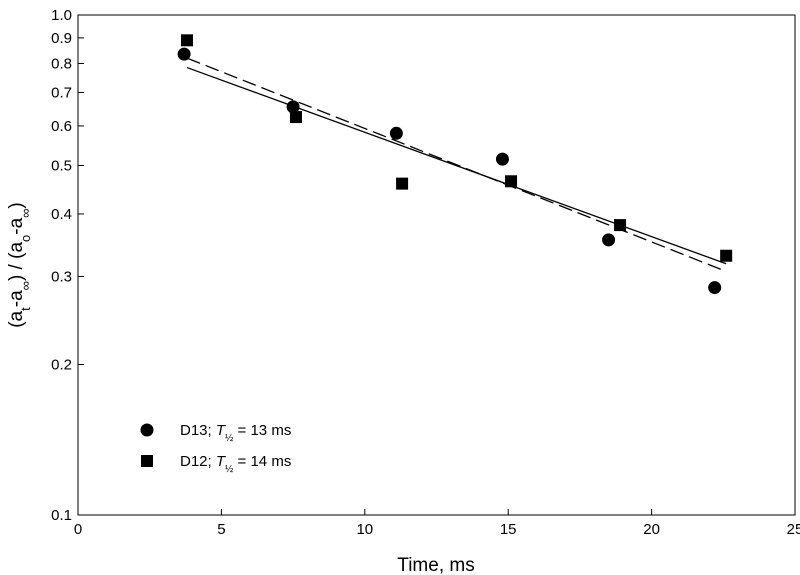 This screenshot has width=800, height=575. Describe the element at coordinates (61, 92) in the screenshot. I see `y-tick-label: 0.7` at that location.